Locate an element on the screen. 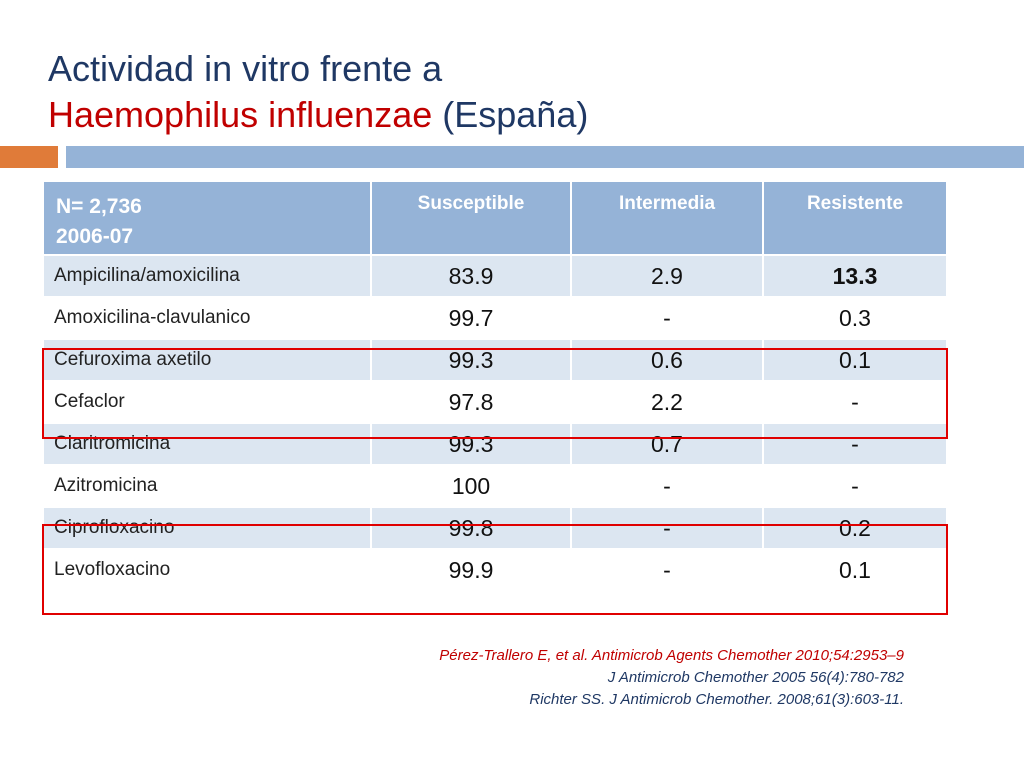 This screenshot has width=1024, height=768. value-intermedia: 0.6 is located at coordinates (668, 361).